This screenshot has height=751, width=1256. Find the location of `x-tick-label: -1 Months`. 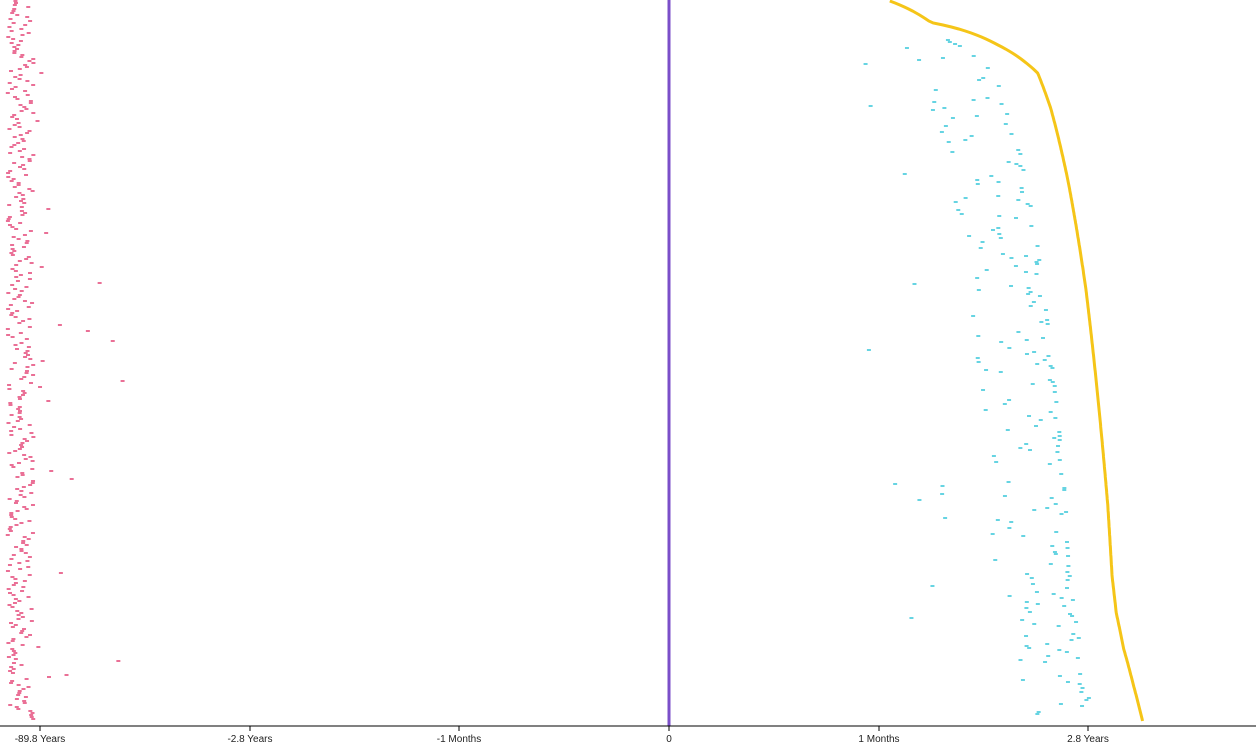

x-tick-label: -1 Months is located at coordinates (459, 739).